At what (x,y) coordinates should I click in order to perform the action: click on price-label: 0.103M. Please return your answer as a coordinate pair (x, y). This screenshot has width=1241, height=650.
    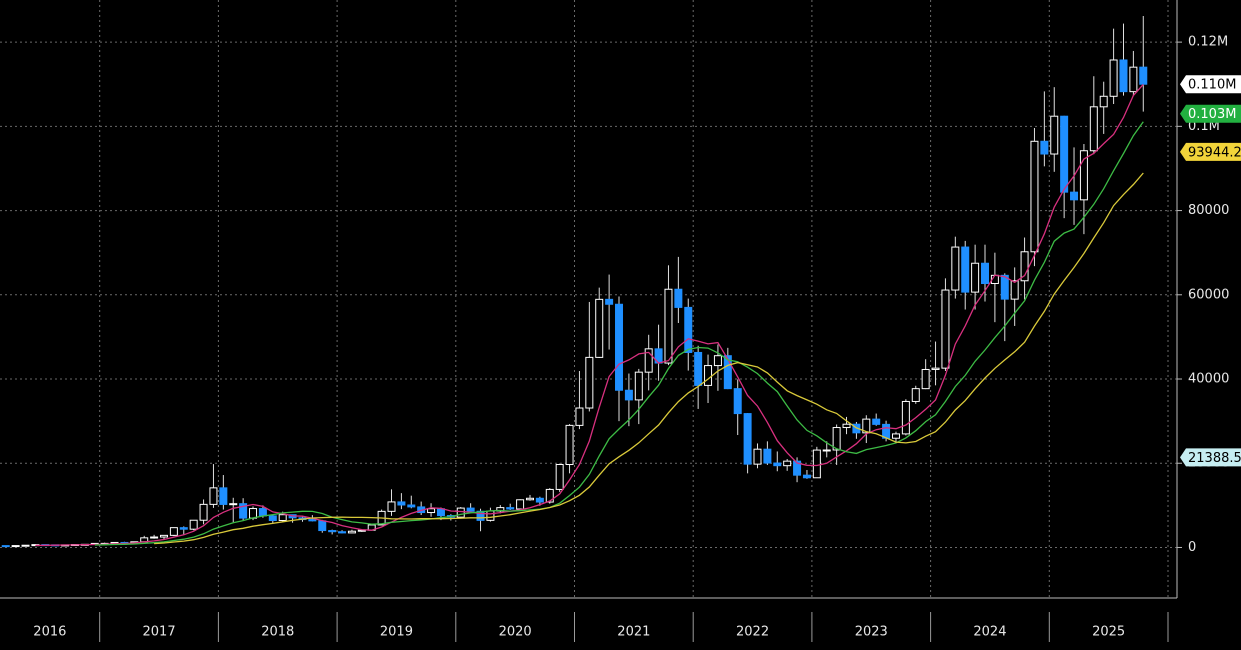
    Looking at the image, I should click on (1212, 114).